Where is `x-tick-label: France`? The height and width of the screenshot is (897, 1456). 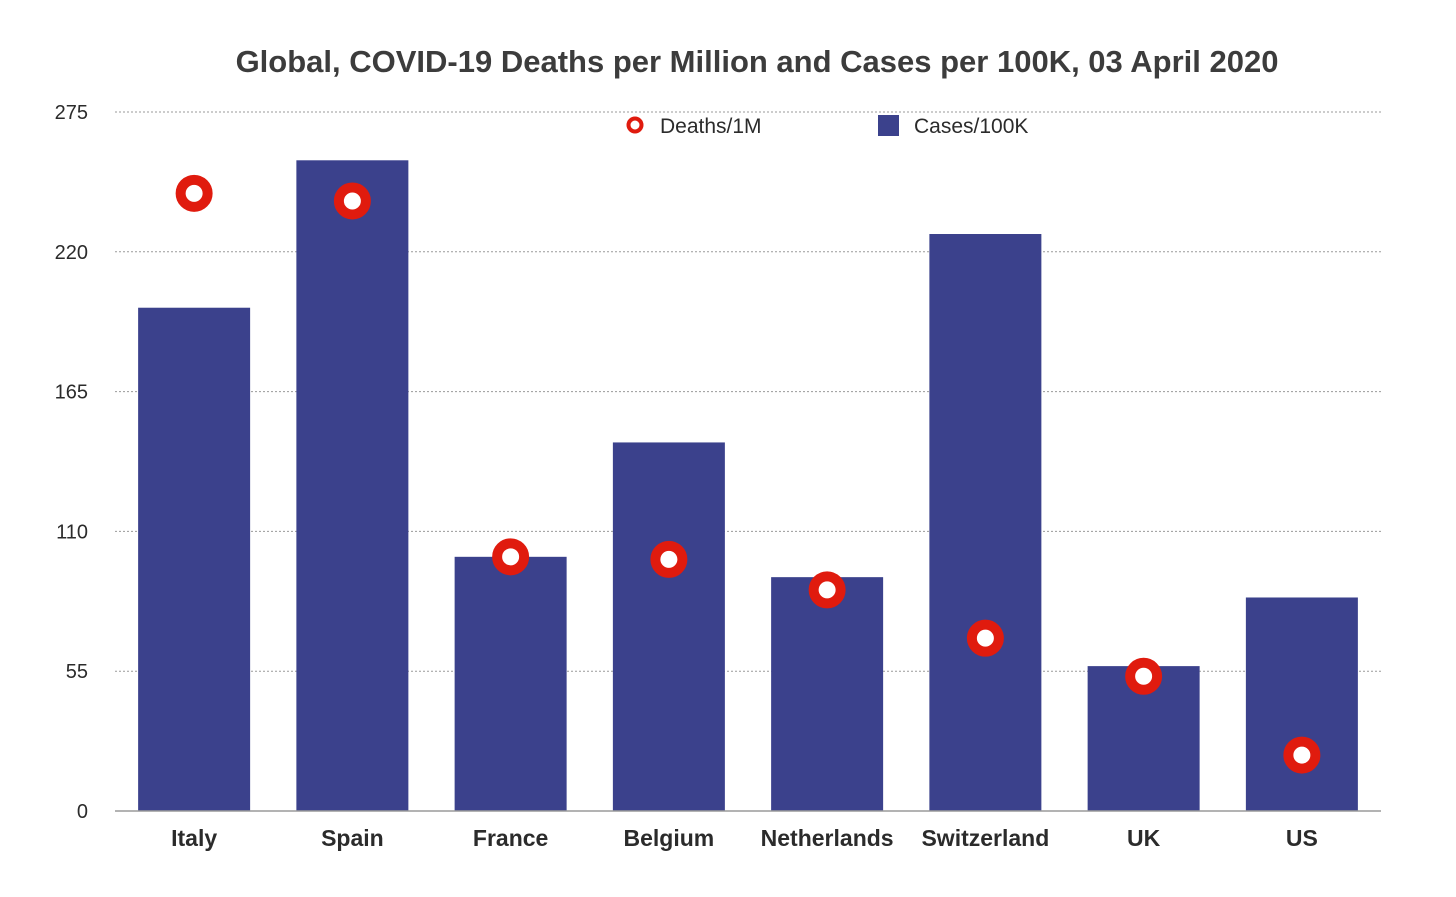 x-tick-label: France is located at coordinates (510, 838).